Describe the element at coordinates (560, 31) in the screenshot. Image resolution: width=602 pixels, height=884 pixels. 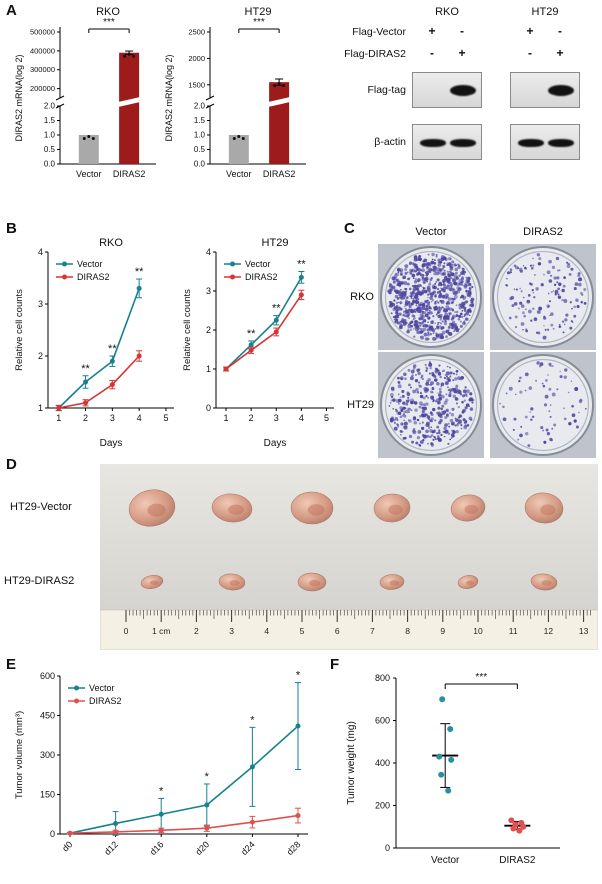
I see `wb-sign-fv-ht29-2: -` at that location.